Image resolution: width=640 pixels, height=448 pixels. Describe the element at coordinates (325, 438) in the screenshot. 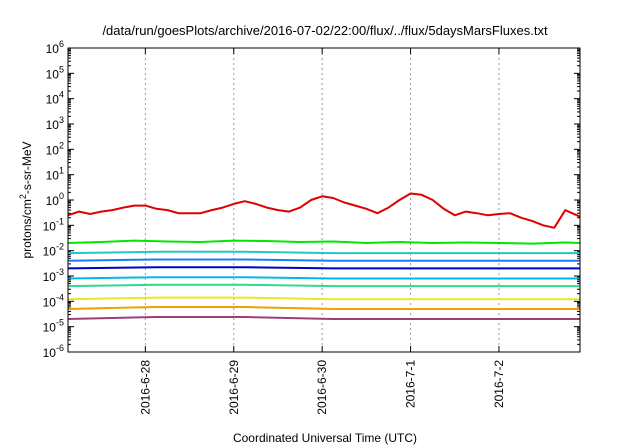

I see `x-axis-label: Coordinated Universal Time (UTC)` at that location.